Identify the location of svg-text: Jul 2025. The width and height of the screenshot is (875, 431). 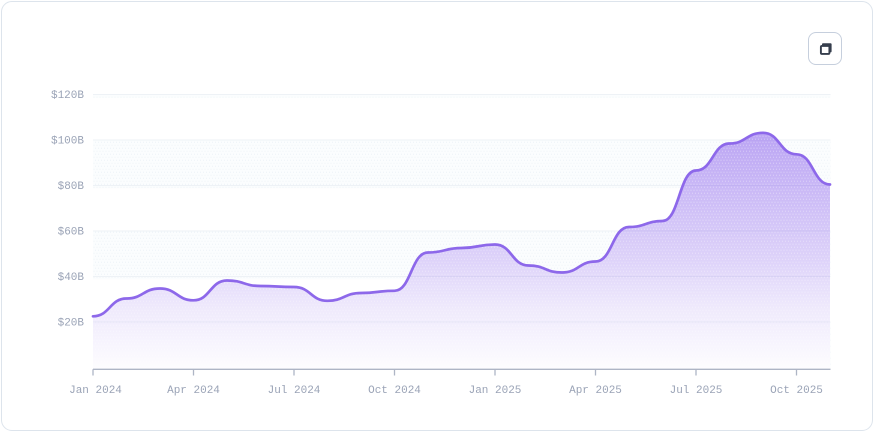
(696, 391).